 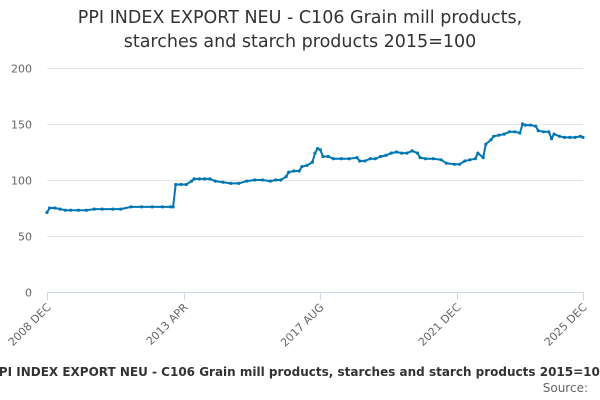 I want to click on x-tick-label-2025-dec: 2025 DEC, so click(x=566, y=325).